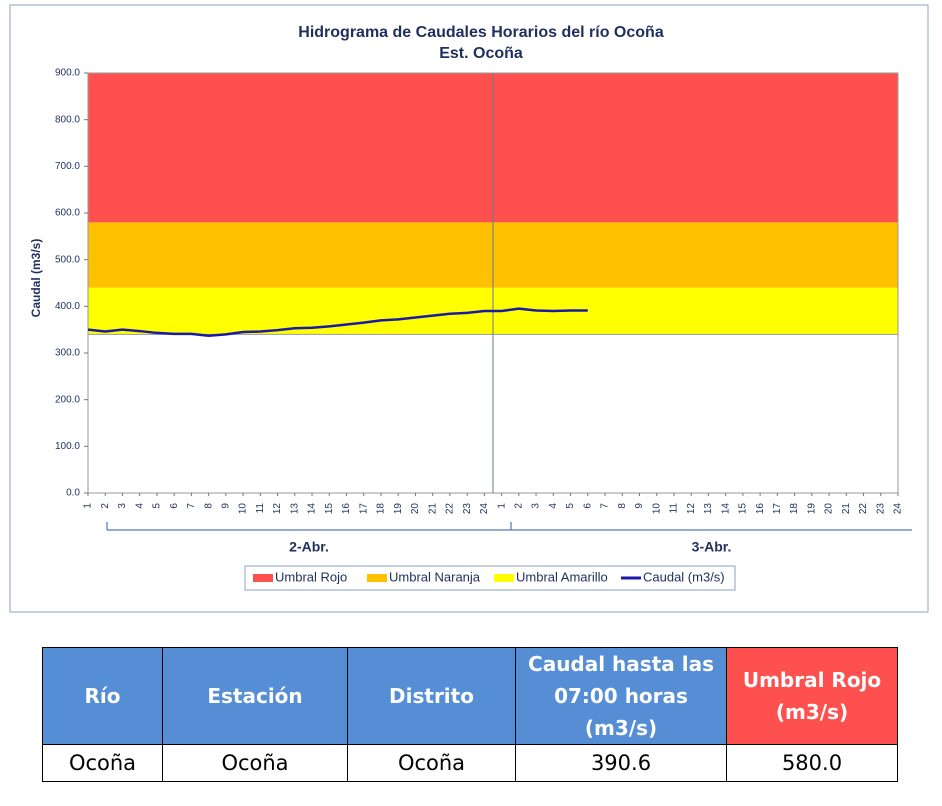 The image size is (942, 806). Describe the element at coordinates (562, 576) in the screenshot. I see `legend-label: Umbral Amarillo` at that location.